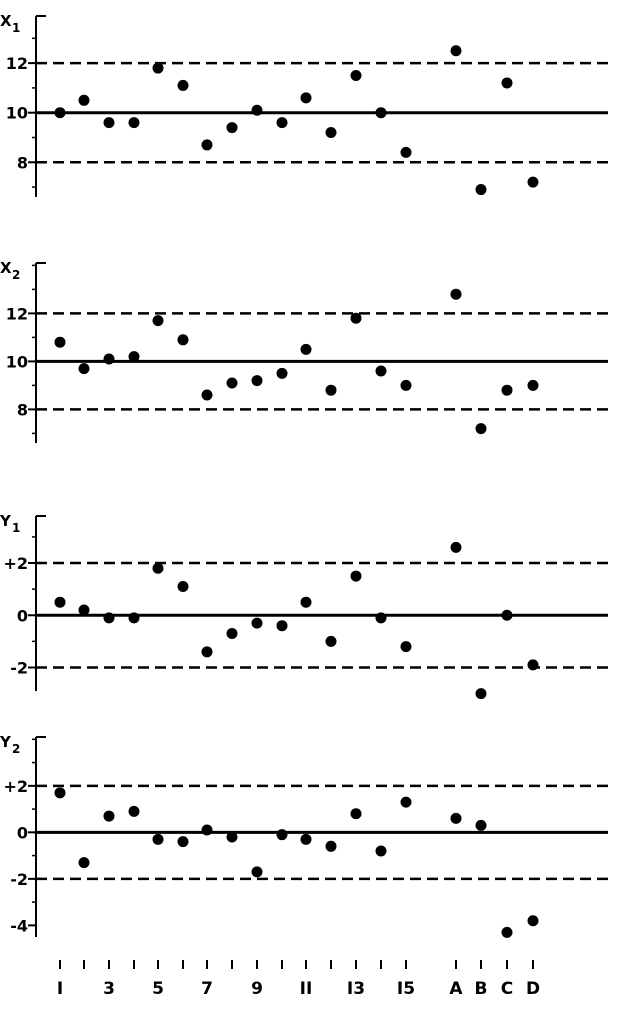 This screenshot has width=630, height=1024. What do you see at coordinates (15, 563) in the screenshot?
I see `panel-3-tick-label-0: +2` at bounding box center [15, 563].